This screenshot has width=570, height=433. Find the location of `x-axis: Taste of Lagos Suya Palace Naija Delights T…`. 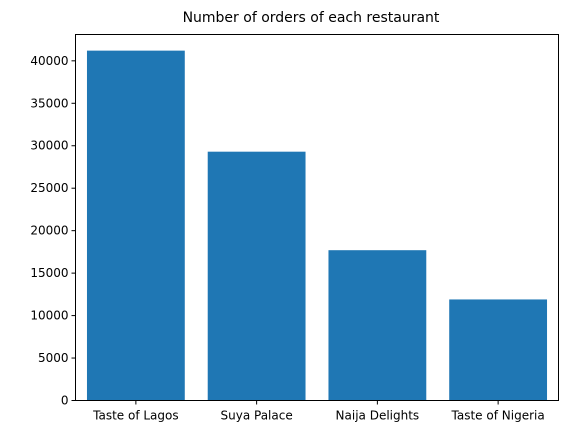

x-axis: Taste of Lagos Suya Palace Naija Delights T… is located at coordinates (318, 411).